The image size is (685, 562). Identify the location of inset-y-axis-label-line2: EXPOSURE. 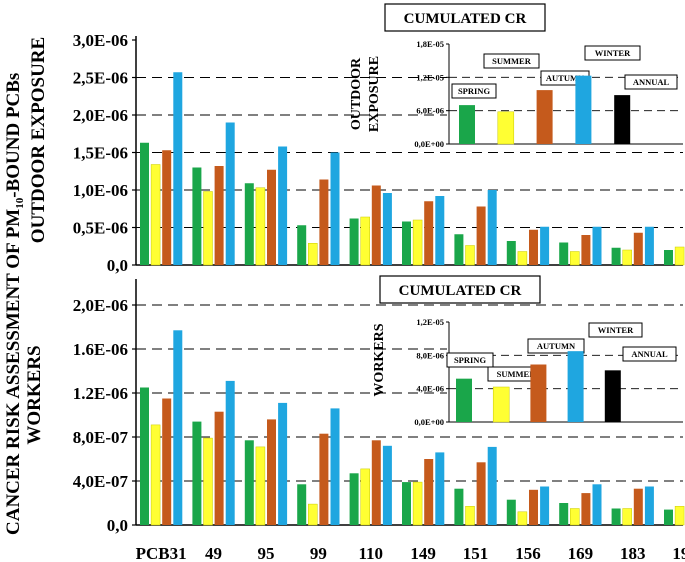
(374, 94).